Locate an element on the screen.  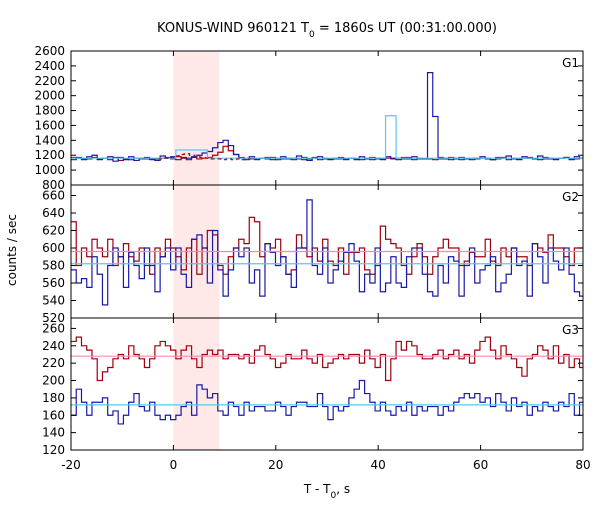
y-tick-label: 240 is located at coordinates (53, 346).